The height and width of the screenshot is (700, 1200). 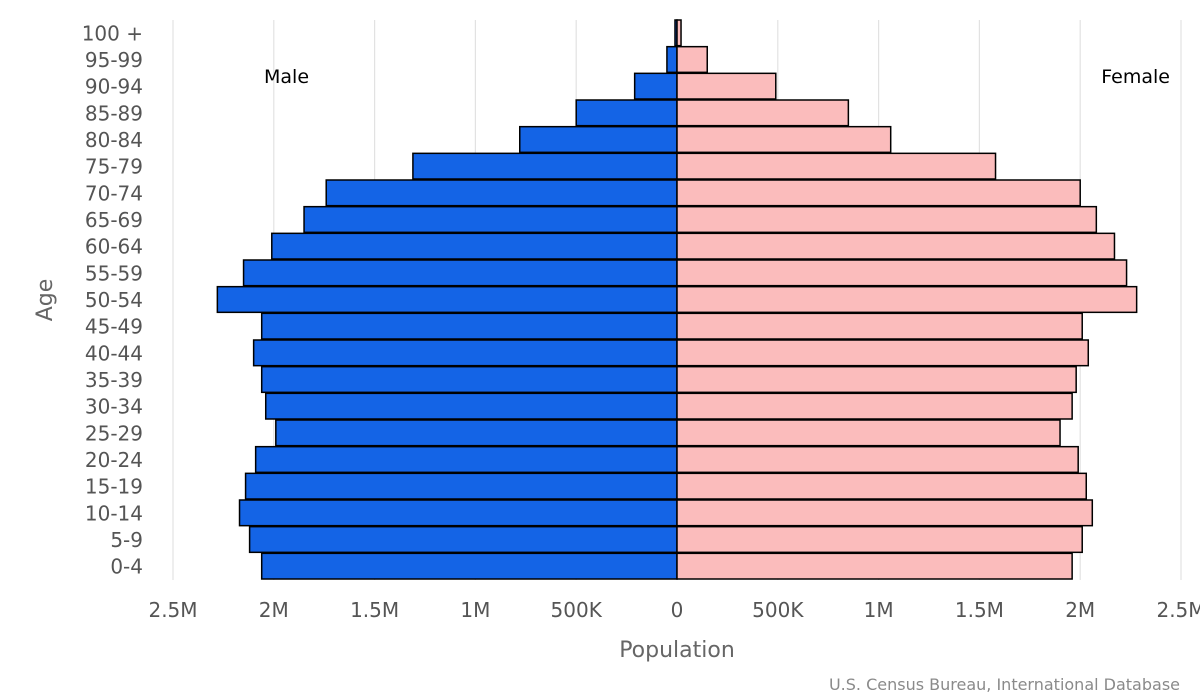 I want to click on y-tick-label: 10-14, so click(x=114, y=513).